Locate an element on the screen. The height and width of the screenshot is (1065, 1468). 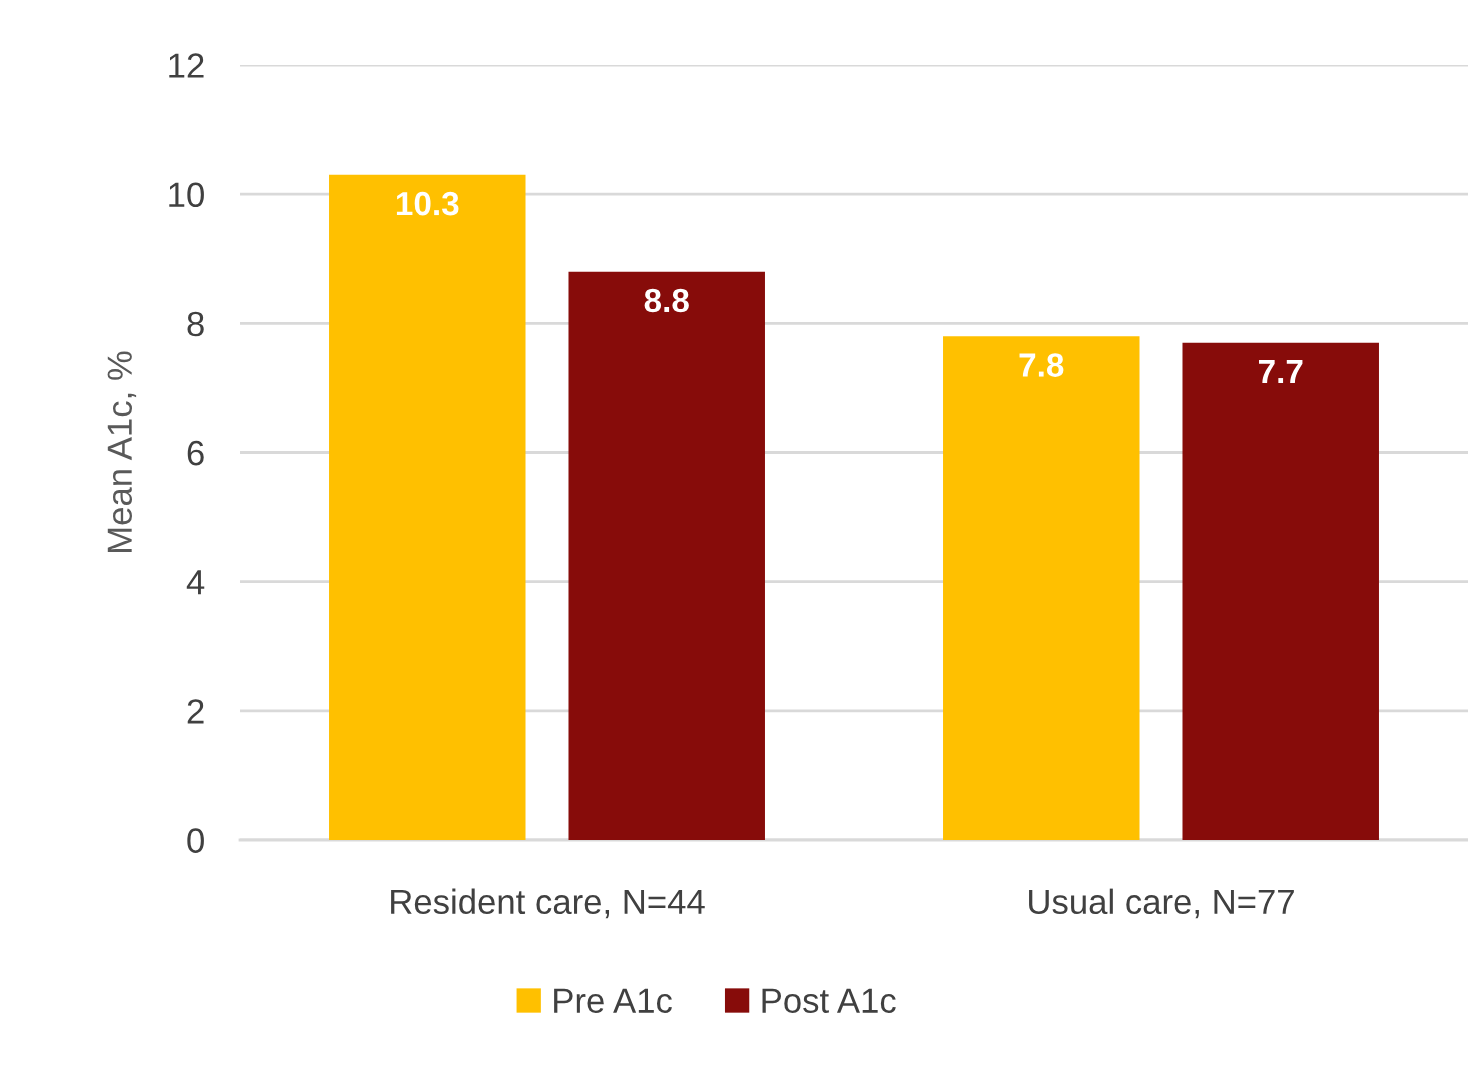
y-tick-label: 2 is located at coordinates (195, 711).